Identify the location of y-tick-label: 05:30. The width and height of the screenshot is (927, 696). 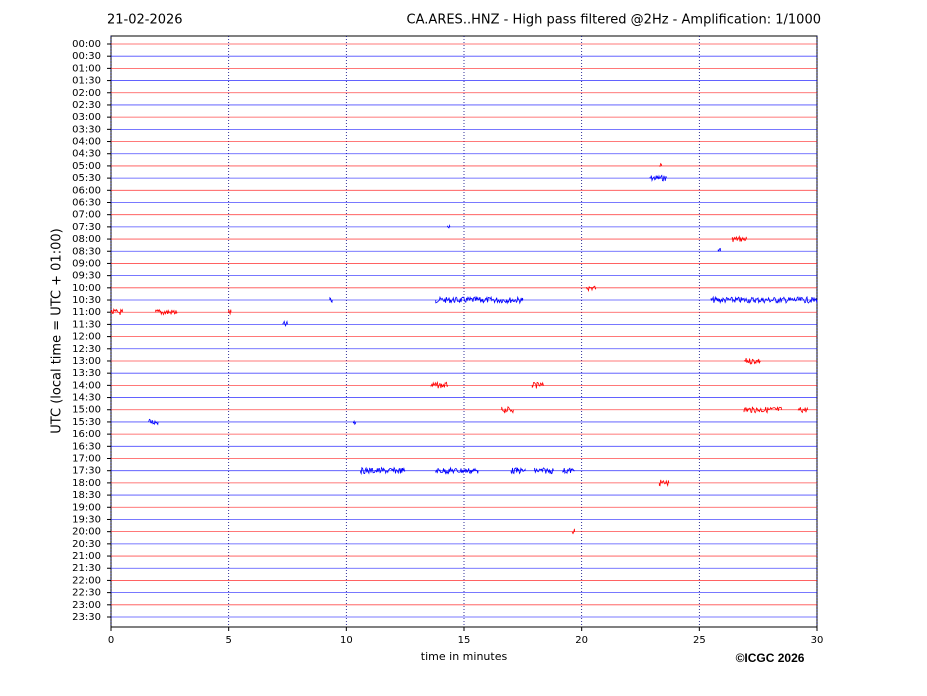
(86, 178).